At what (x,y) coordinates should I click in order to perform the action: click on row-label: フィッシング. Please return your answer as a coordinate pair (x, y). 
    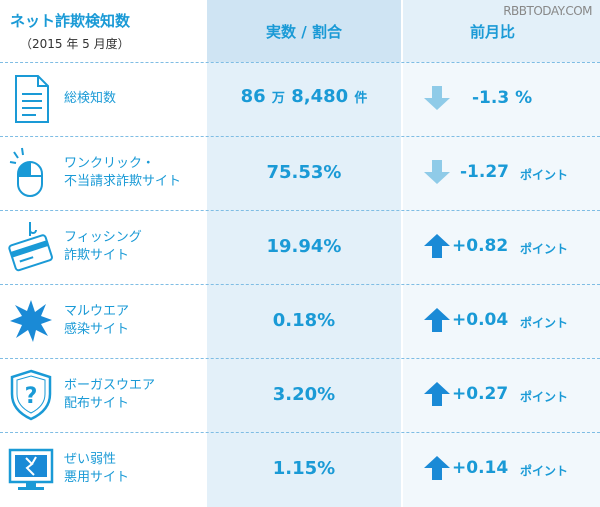
    Looking at the image, I should click on (103, 237).